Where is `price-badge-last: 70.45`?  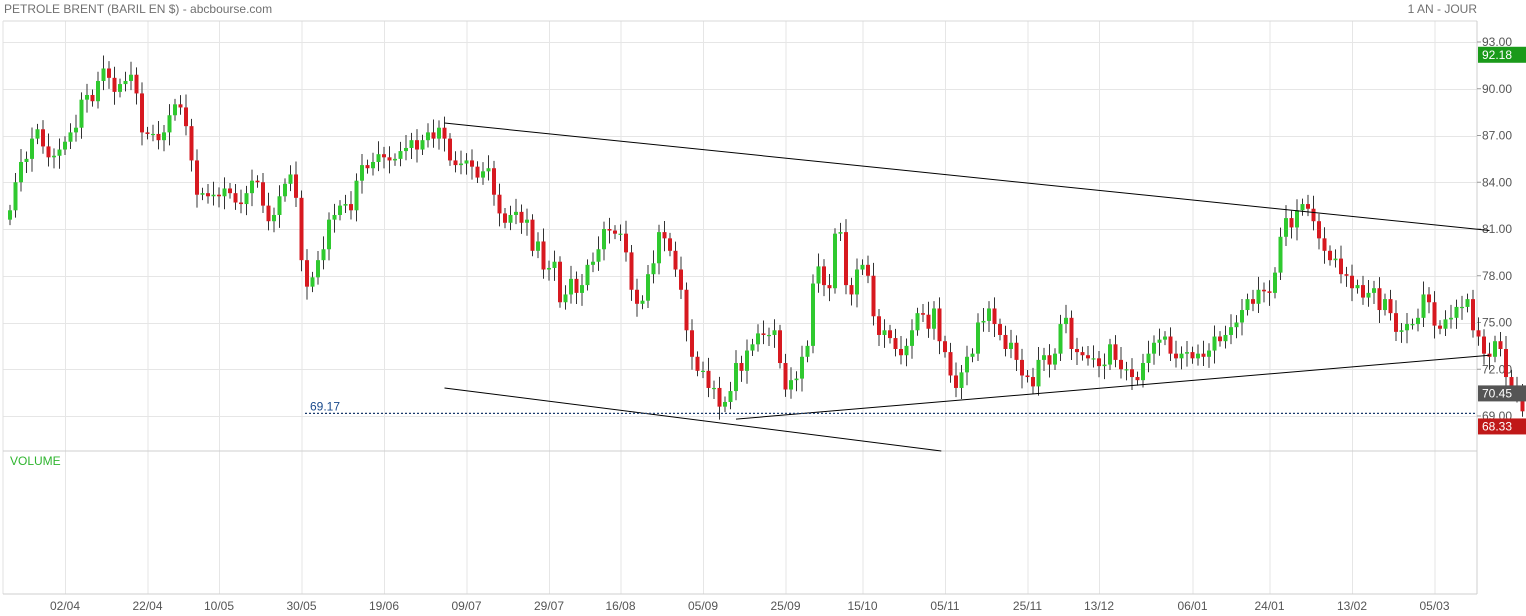 price-badge-last: 70.45 is located at coordinates (1502, 393).